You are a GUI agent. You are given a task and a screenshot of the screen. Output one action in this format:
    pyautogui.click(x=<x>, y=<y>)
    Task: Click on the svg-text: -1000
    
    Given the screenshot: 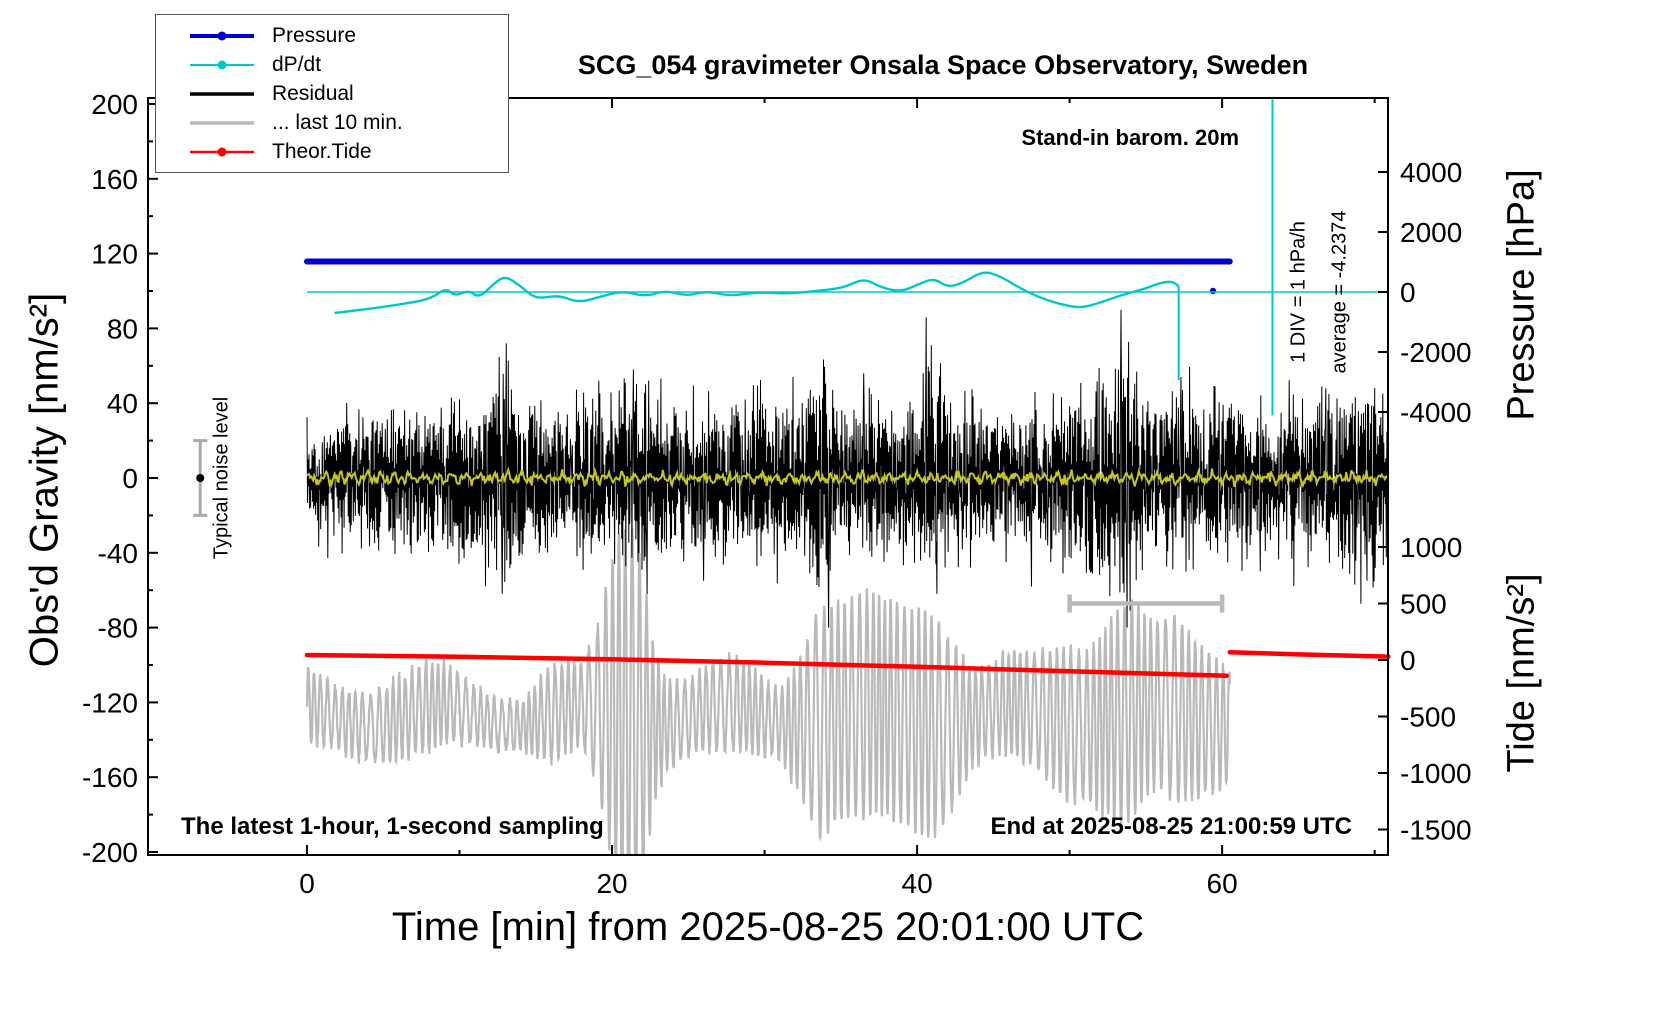 What is the action you would take?
    pyautogui.click(x=1436, y=773)
    